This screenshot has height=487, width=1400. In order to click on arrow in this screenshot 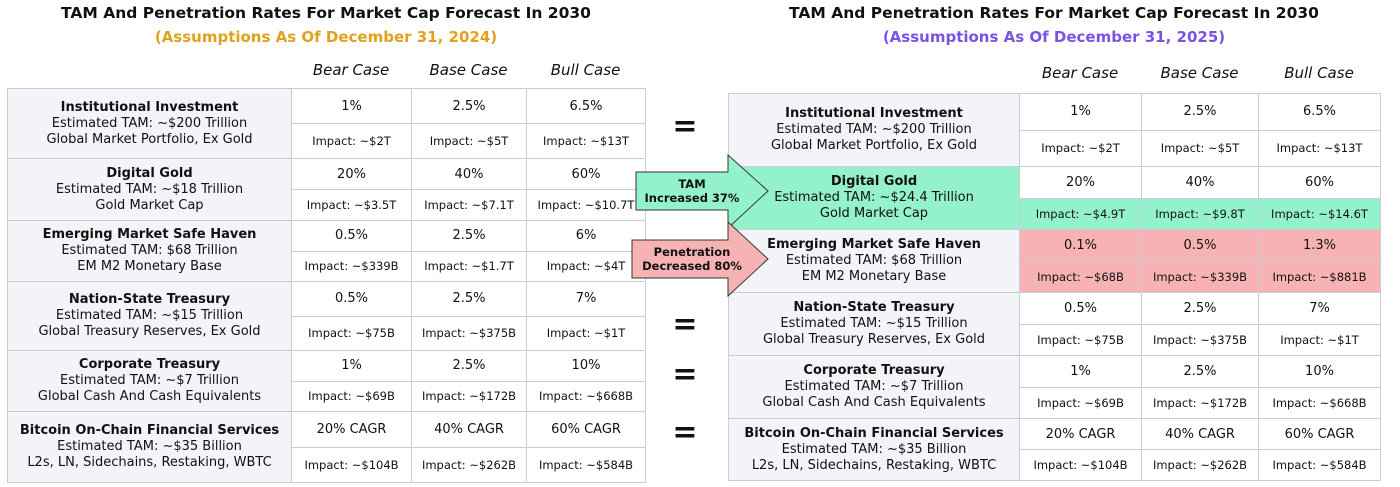, I will do `click(702, 191)`.